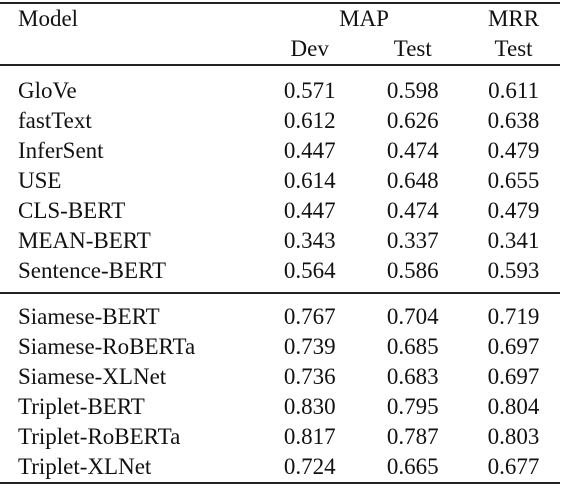 This screenshot has height=502, width=564. Describe the element at coordinates (130, 50) in the screenshot. I see `header-model-blank` at that location.